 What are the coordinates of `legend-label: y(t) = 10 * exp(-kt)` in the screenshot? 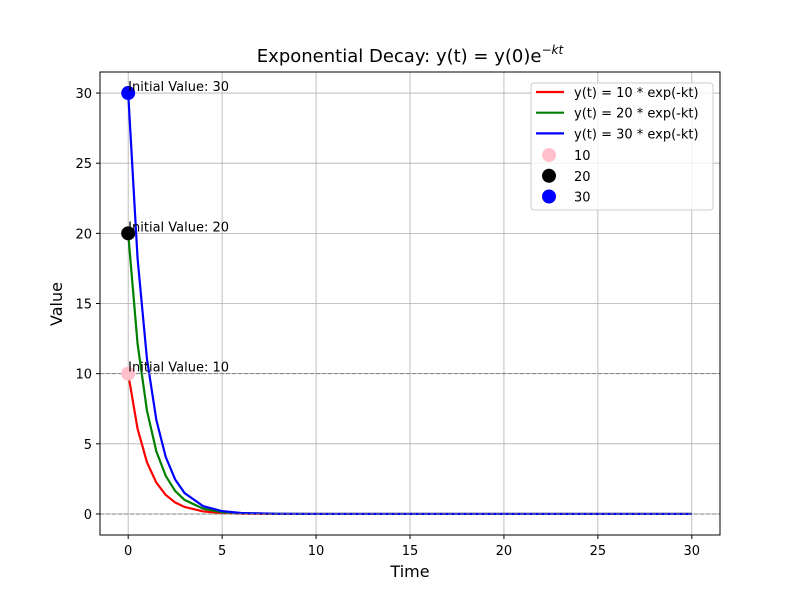 It's located at (636, 93).